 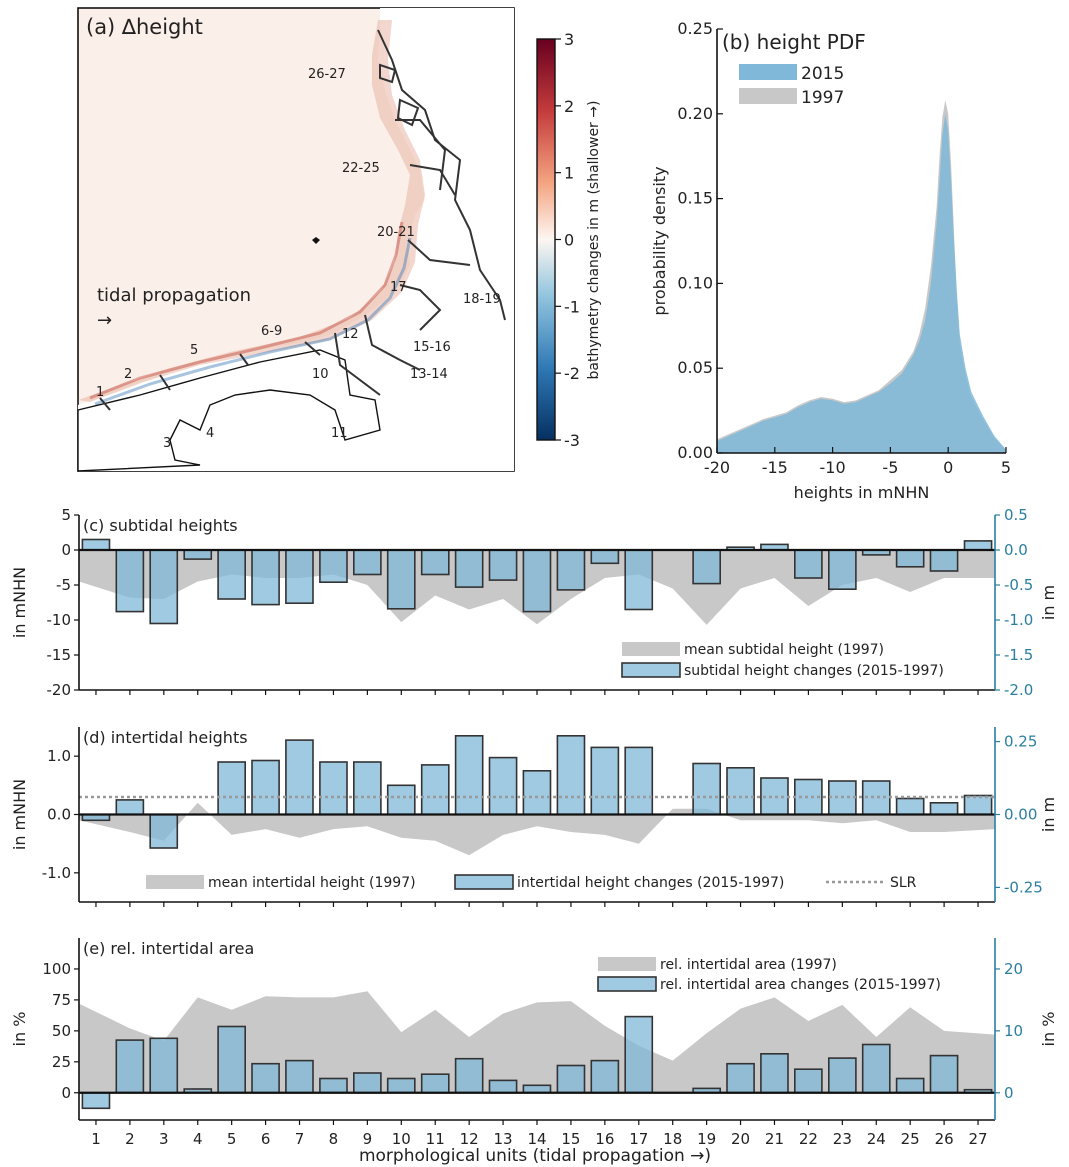 I want to click on pd-ytick-left-label: -1.0, so click(x=56, y=873).